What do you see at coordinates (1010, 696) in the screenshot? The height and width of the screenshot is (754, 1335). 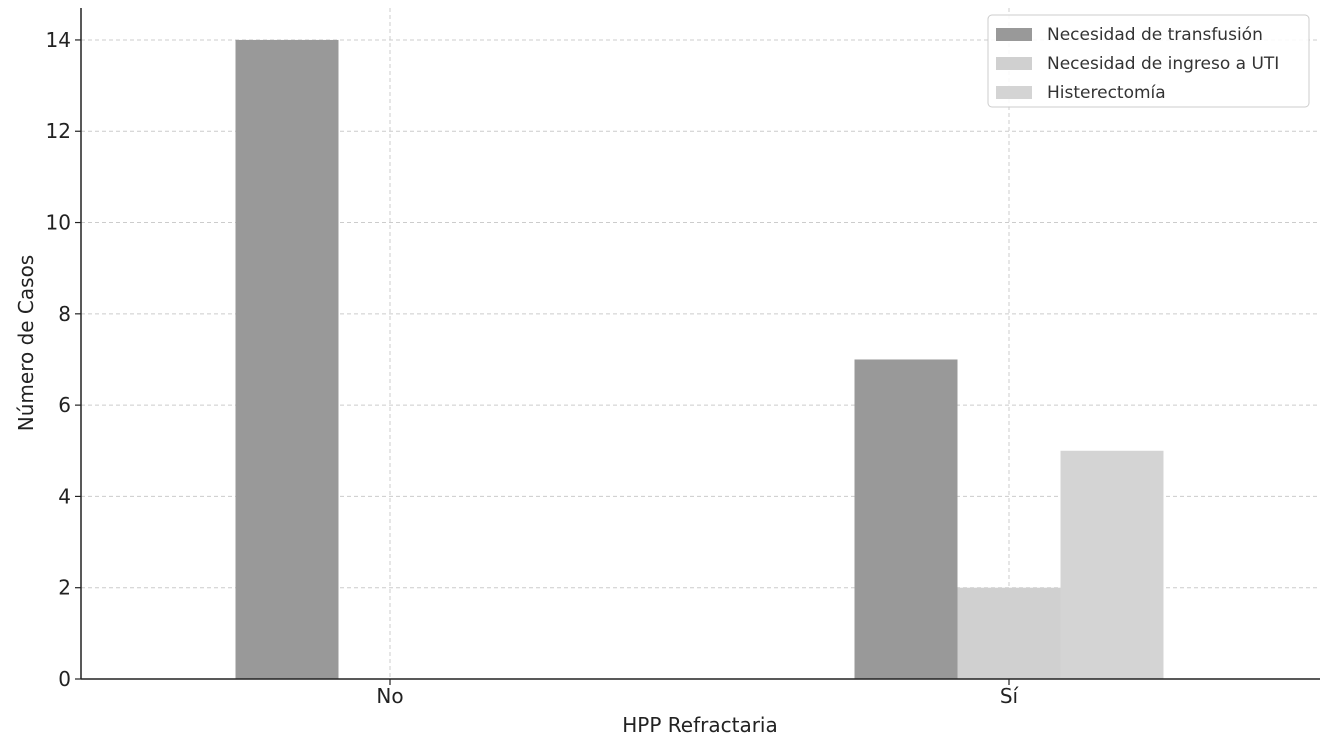 I see `x-tick-label: Sí` at bounding box center [1010, 696].